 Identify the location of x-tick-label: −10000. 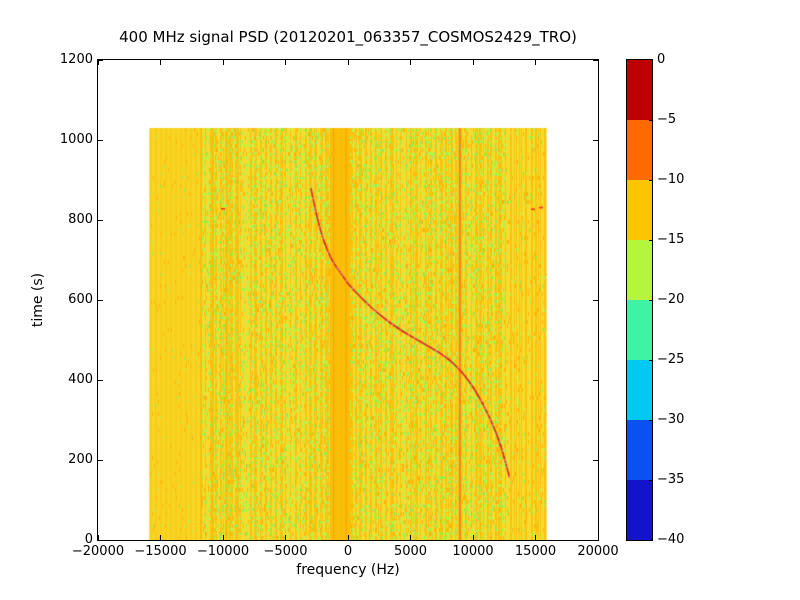
(223, 551).